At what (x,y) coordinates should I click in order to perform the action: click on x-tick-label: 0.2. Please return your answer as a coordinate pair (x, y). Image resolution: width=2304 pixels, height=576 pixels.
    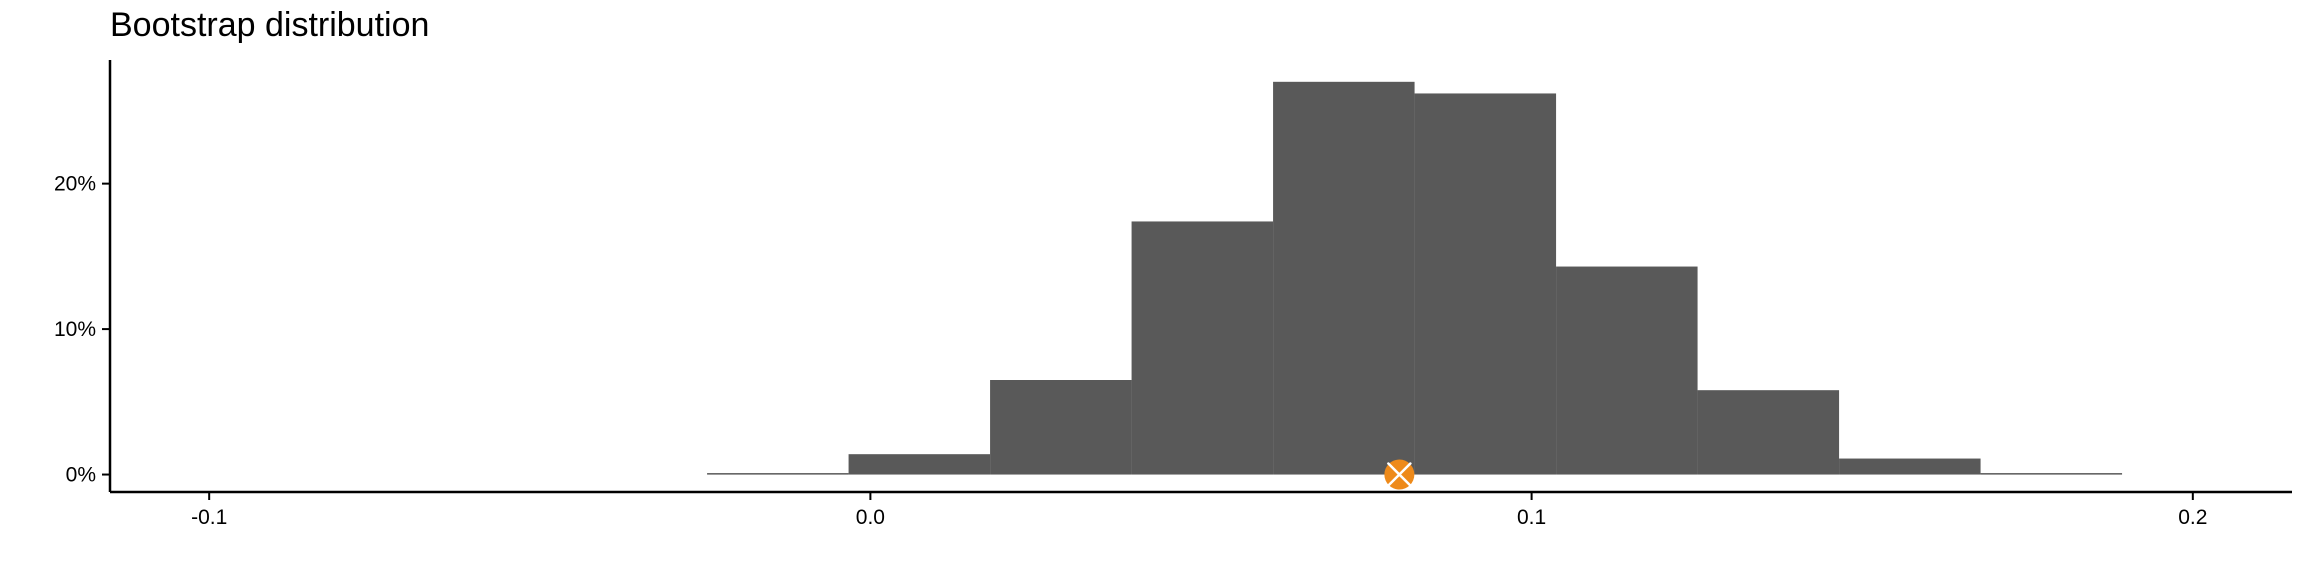
    Looking at the image, I should click on (2192, 517).